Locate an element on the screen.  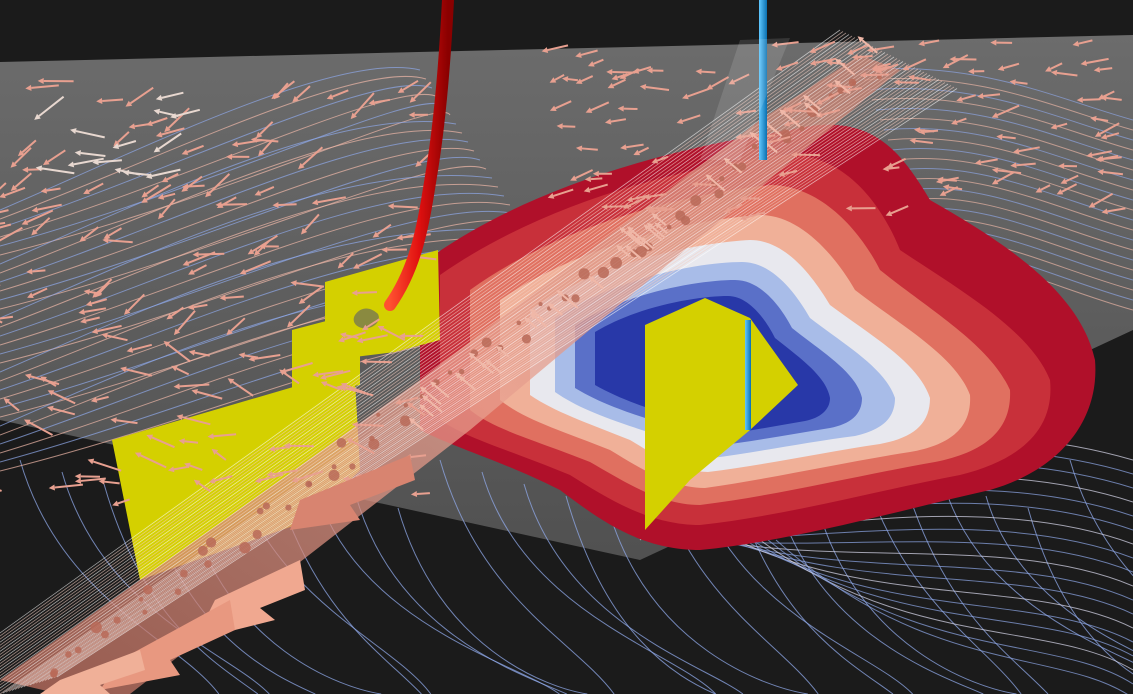
injection-well-red is located at coordinates (419, 155).